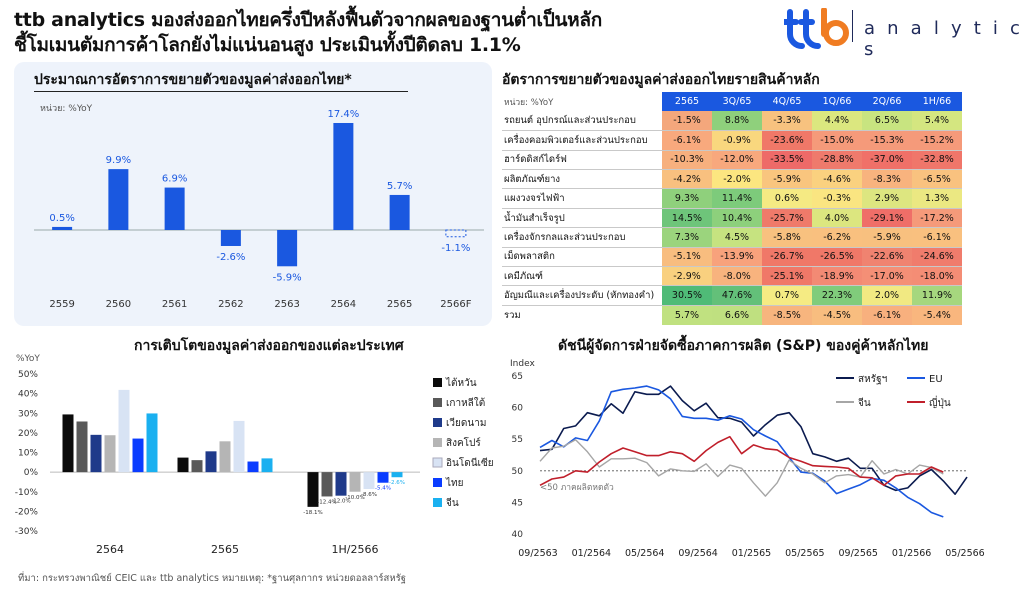 The image size is (1024, 589). Describe the element at coordinates (582, 198) in the screenshot. I see `heatmap-row-label: แผงวงจรไฟฟ้า` at that location.